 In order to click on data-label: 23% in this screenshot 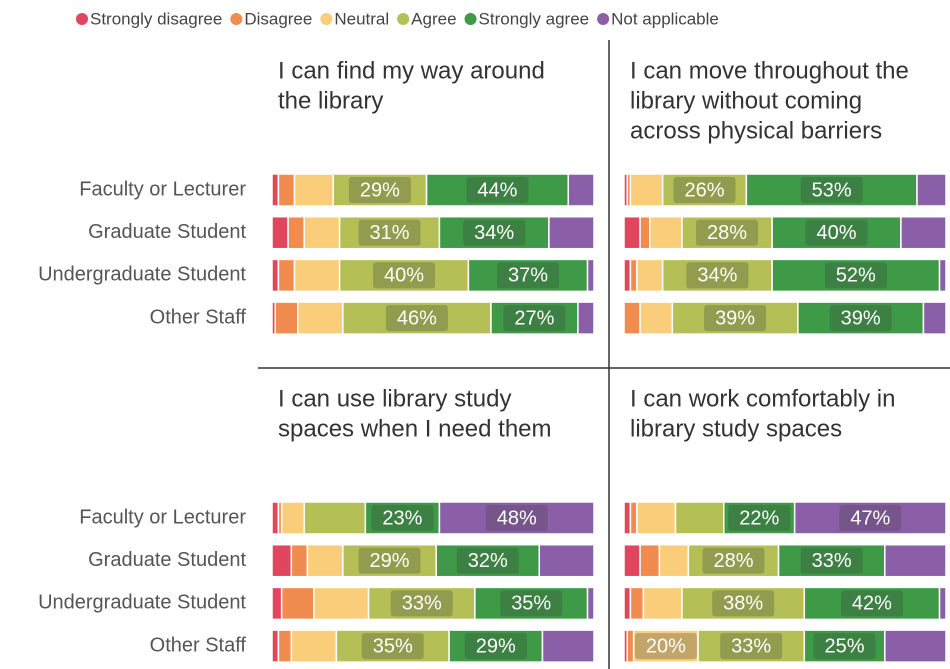, I will do `click(402, 518)`.